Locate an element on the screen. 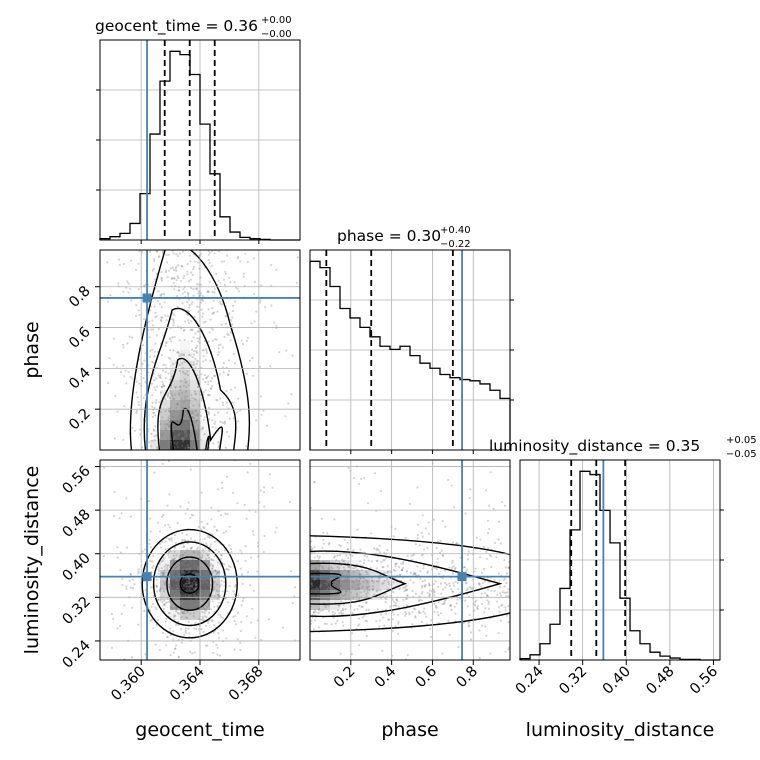 The height and width of the screenshot is (760, 760). x-tick-label-geocent-time: 0.360 is located at coordinates (128, 684).